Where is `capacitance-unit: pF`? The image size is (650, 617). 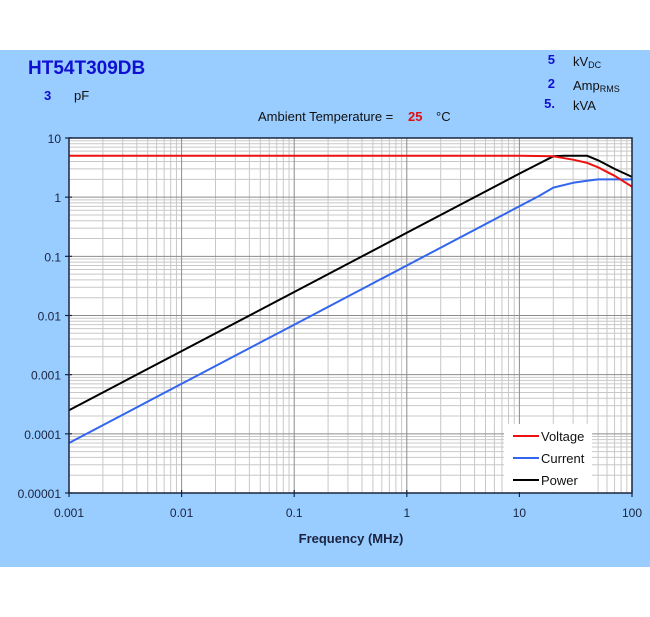 capacitance-unit: pF is located at coordinates (82, 95).